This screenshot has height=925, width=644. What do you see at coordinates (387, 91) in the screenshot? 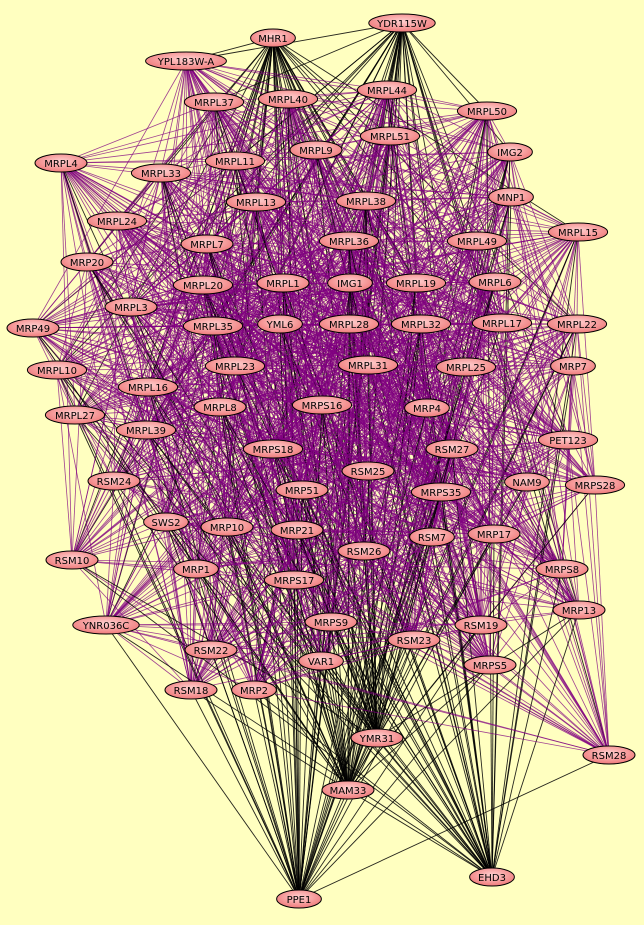
I see `node-label: MRPL44` at bounding box center [387, 91].